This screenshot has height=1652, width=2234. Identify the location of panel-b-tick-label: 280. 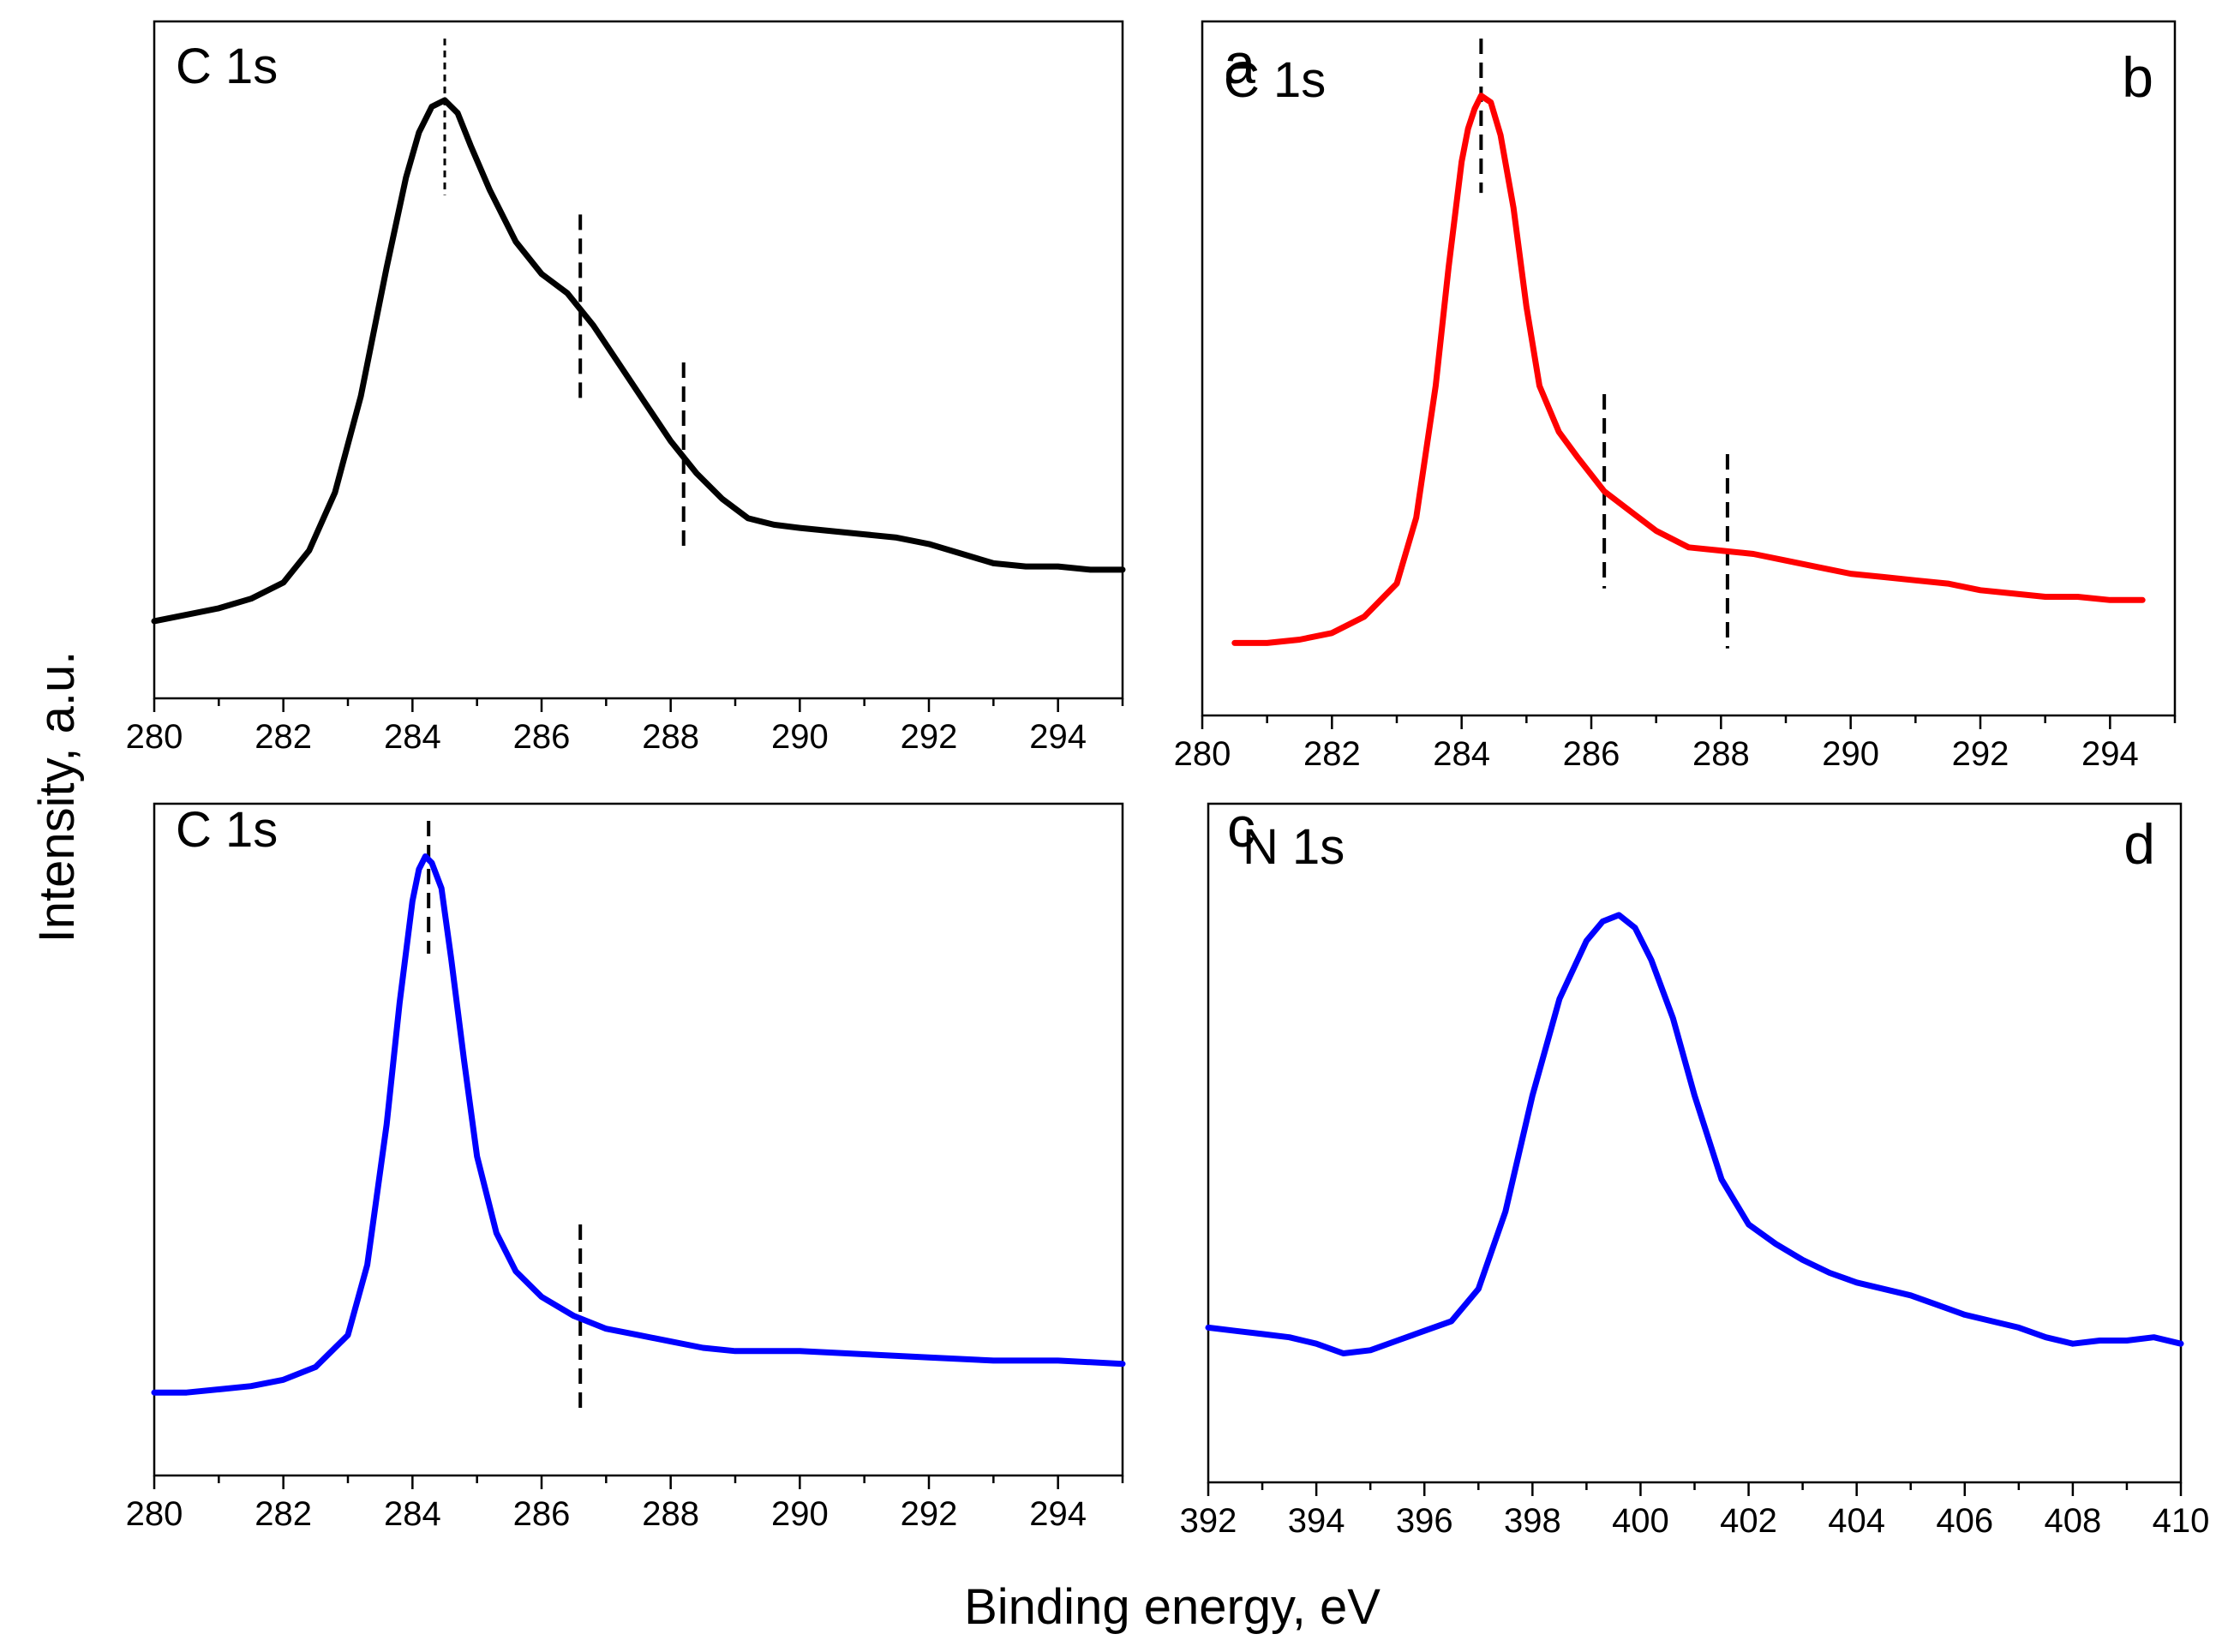
(1202, 754).